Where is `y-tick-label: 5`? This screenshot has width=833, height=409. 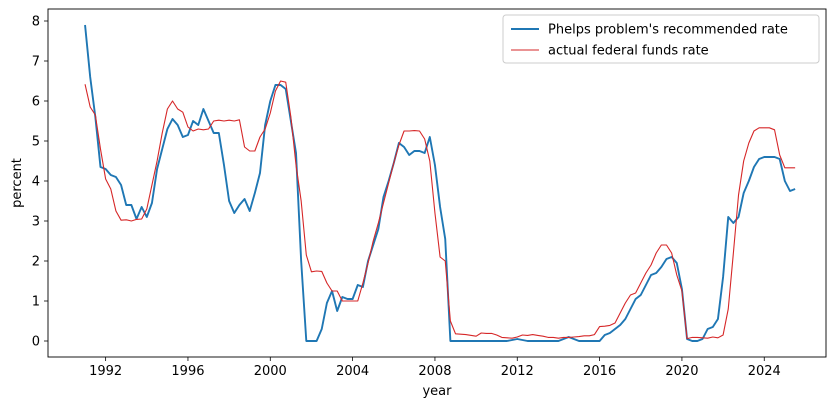
y-tick-label: 5 is located at coordinates (36, 142).